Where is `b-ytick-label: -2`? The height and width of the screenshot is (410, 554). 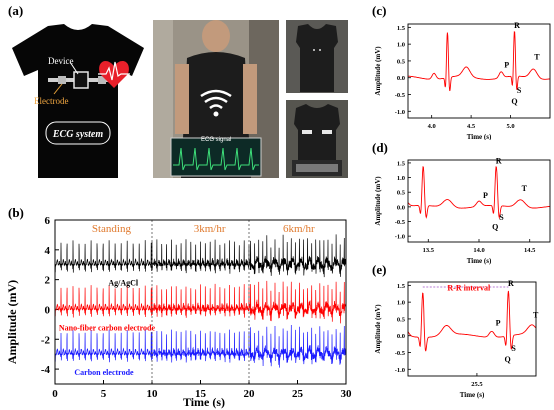 b-ytick-label: -2 is located at coordinates (46, 340).